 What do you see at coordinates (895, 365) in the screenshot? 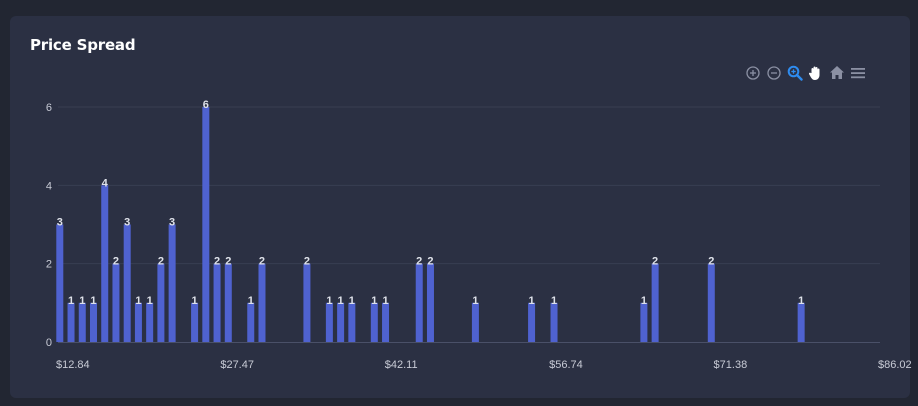
I see `x-tick-label: $86.02` at bounding box center [895, 365].